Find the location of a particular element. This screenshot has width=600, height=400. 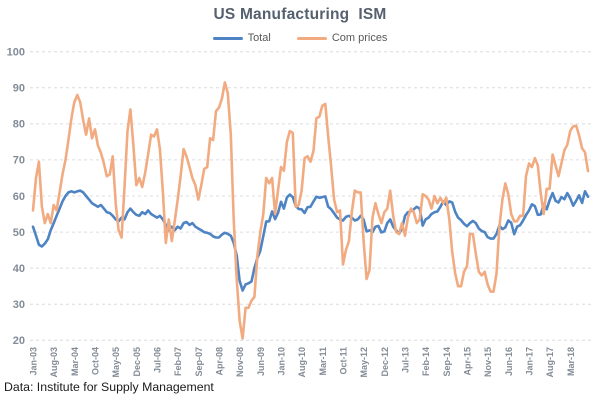

x-tick-label-Jun-16: Jun-16 is located at coordinates (509, 361).